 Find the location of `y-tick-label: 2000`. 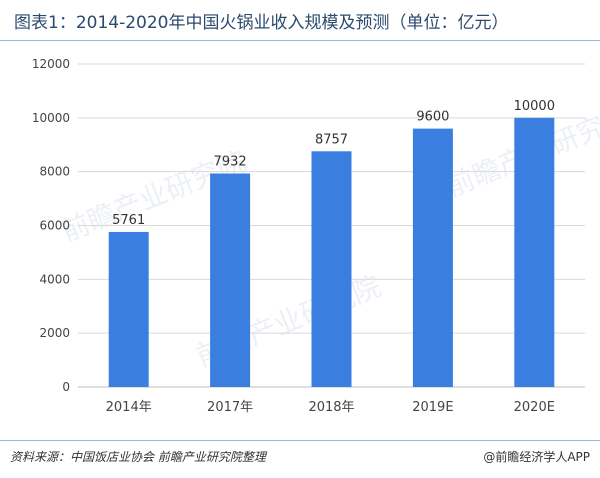

y-tick-label: 2000 is located at coordinates (54, 333).